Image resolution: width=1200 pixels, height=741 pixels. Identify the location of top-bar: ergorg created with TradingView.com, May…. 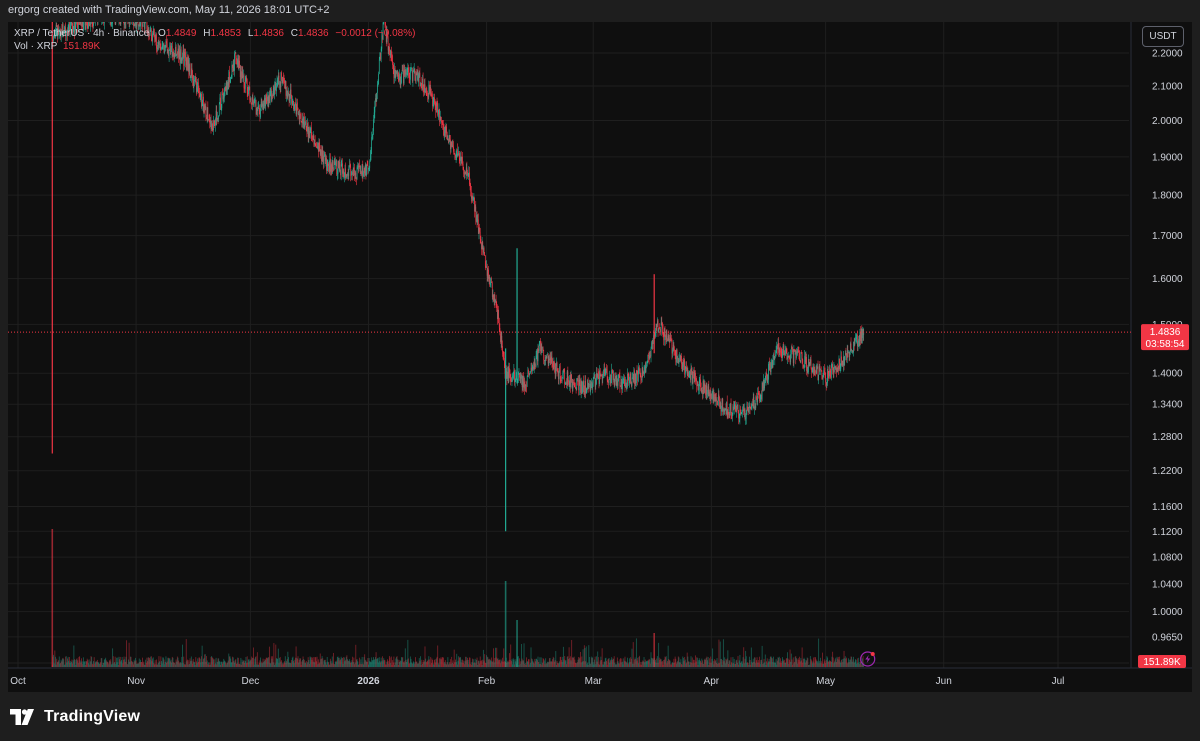
(600, 11).